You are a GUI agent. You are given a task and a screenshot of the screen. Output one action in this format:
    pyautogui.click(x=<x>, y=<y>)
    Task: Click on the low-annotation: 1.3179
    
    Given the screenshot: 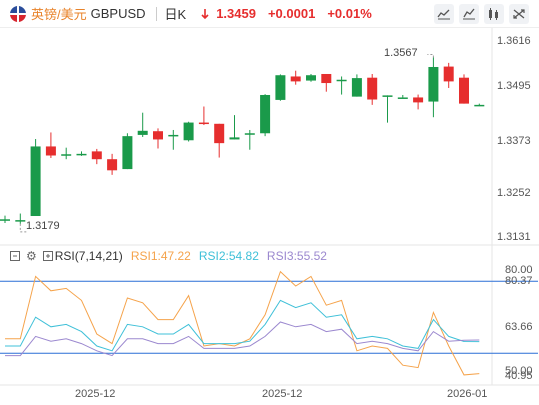 What is the action you would take?
    pyautogui.click(x=43, y=226)
    